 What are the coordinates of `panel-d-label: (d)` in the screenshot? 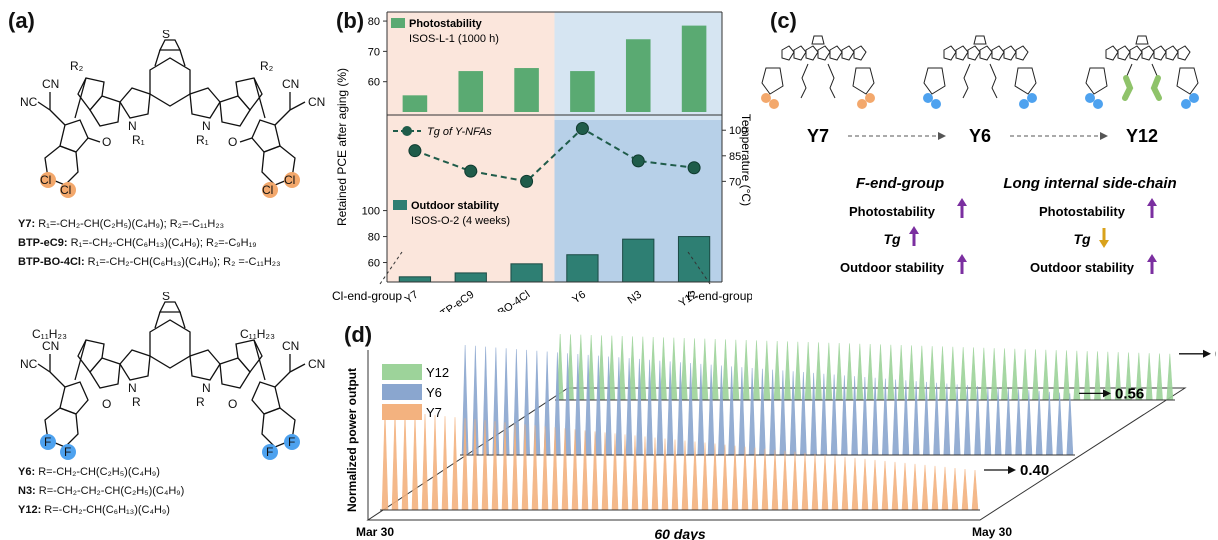 It's located at (358, 334).